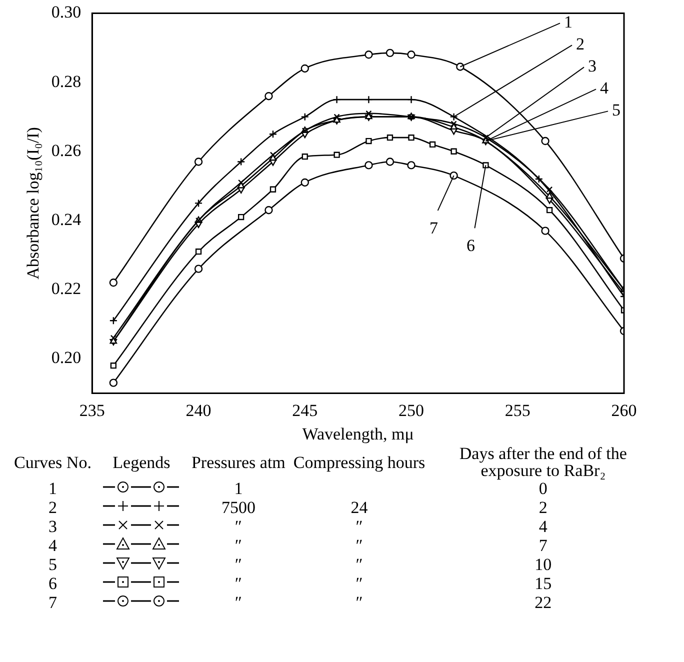  Describe the element at coordinates (359, 463) in the screenshot. I see `text: Compressing hours` at that location.